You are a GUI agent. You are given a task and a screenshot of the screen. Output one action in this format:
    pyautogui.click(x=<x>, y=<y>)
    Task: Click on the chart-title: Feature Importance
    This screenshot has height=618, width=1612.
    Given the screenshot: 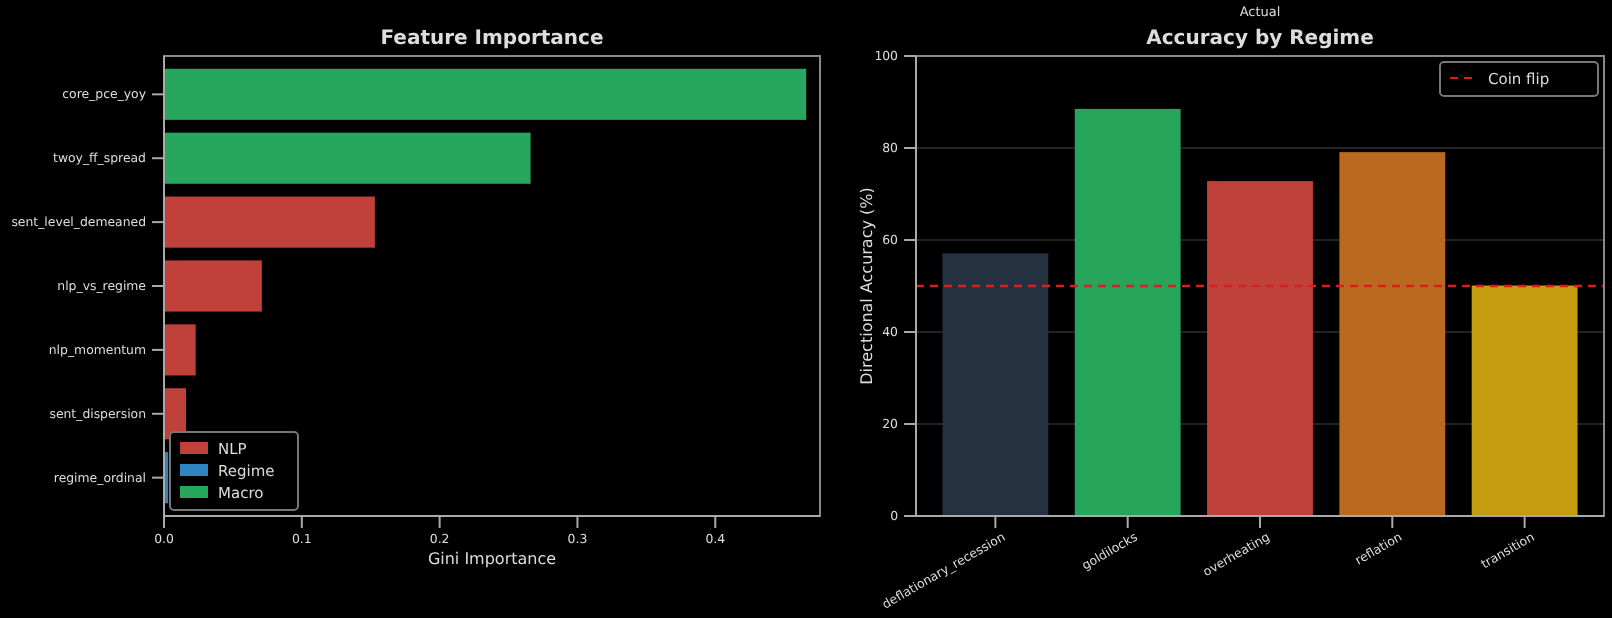 What is the action you would take?
    pyautogui.click(x=492, y=39)
    